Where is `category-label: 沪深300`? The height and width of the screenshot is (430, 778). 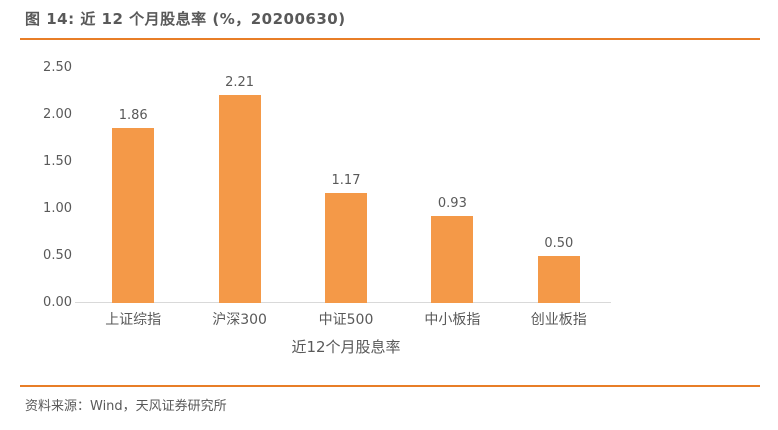 category-label: 沪深300 is located at coordinates (239, 320).